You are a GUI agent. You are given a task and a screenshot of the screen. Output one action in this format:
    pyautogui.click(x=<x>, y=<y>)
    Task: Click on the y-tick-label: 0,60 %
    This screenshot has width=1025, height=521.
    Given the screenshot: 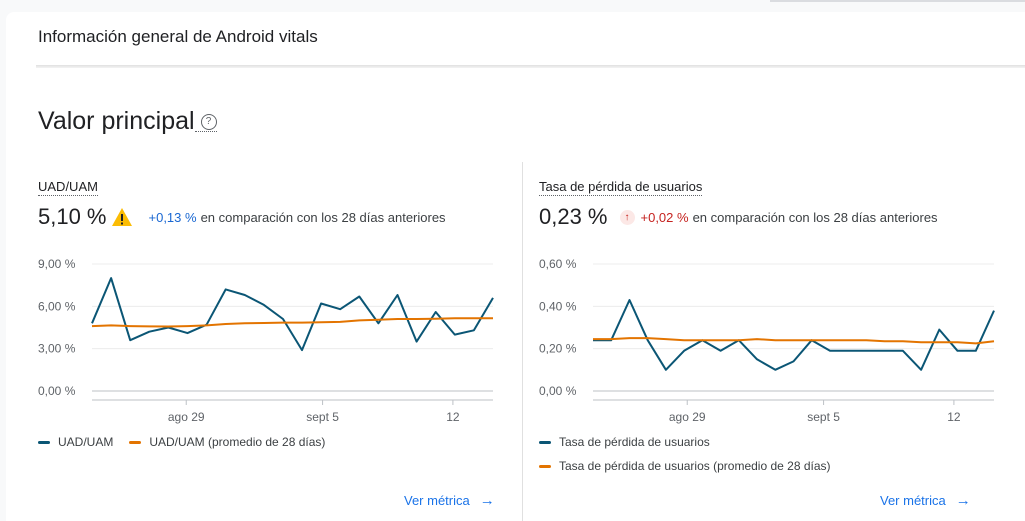 What is the action you would take?
    pyautogui.click(x=558, y=264)
    